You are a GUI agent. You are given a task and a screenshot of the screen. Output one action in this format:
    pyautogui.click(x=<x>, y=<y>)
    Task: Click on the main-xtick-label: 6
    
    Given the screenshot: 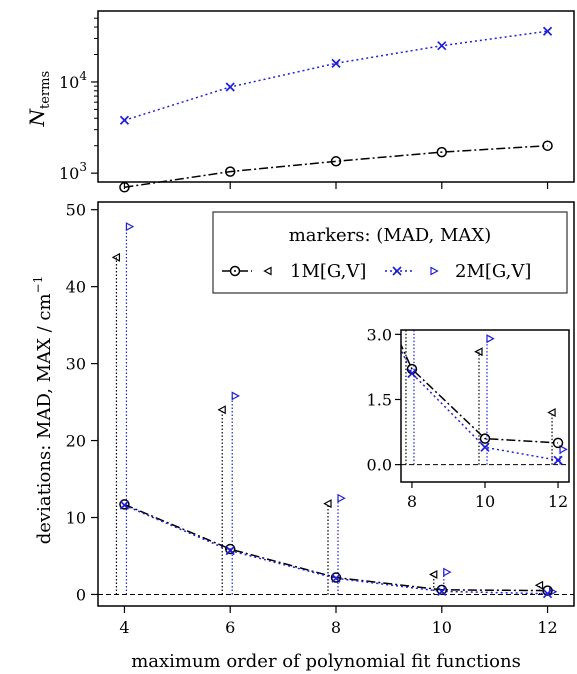 What is the action you would take?
    pyautogui.click(x=230, y=627)
    